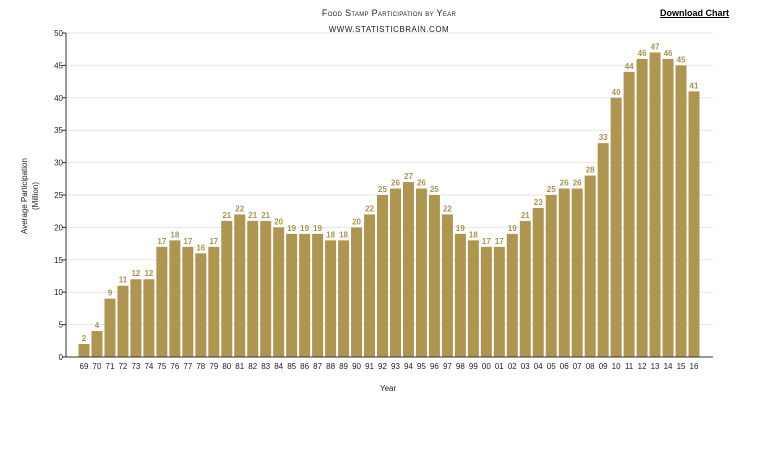  I want to click on x-tick-label: 97, so click(447, 366).